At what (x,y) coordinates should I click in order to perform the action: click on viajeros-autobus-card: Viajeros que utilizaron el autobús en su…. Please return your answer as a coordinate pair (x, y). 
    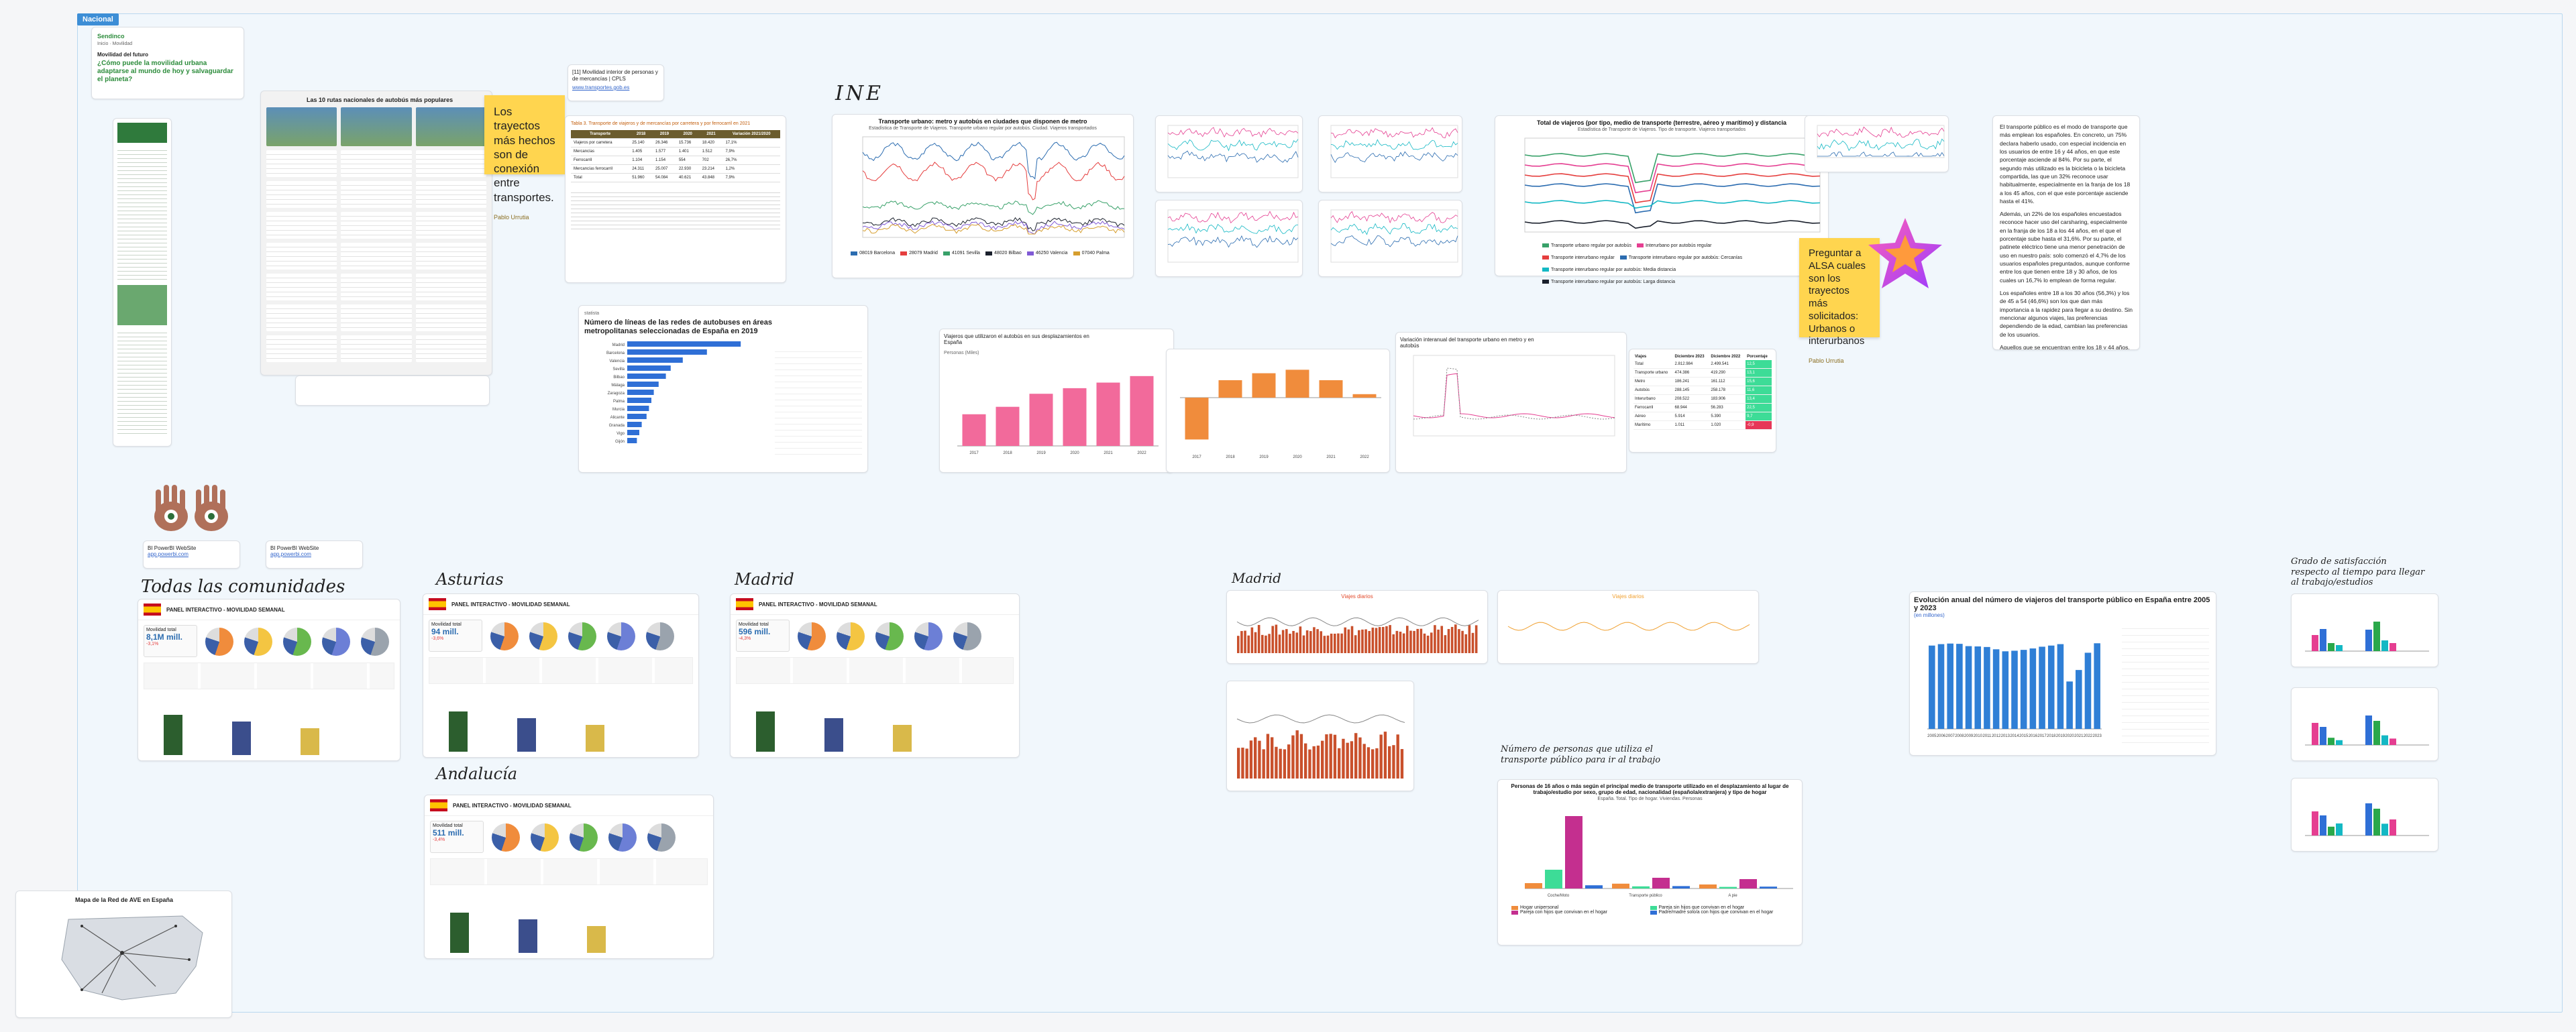
    Looking at the image, I should click on (1056, 401).